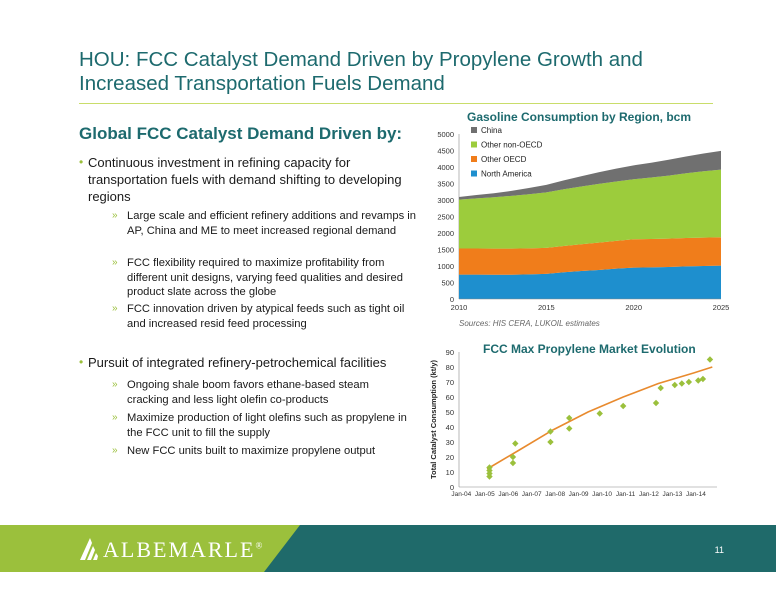 The width and height of the screenshot is (776, 600). Describe the element at coordinates (504, 159) in the screenshot. I see `legend-entry: Other OECD` at that location.